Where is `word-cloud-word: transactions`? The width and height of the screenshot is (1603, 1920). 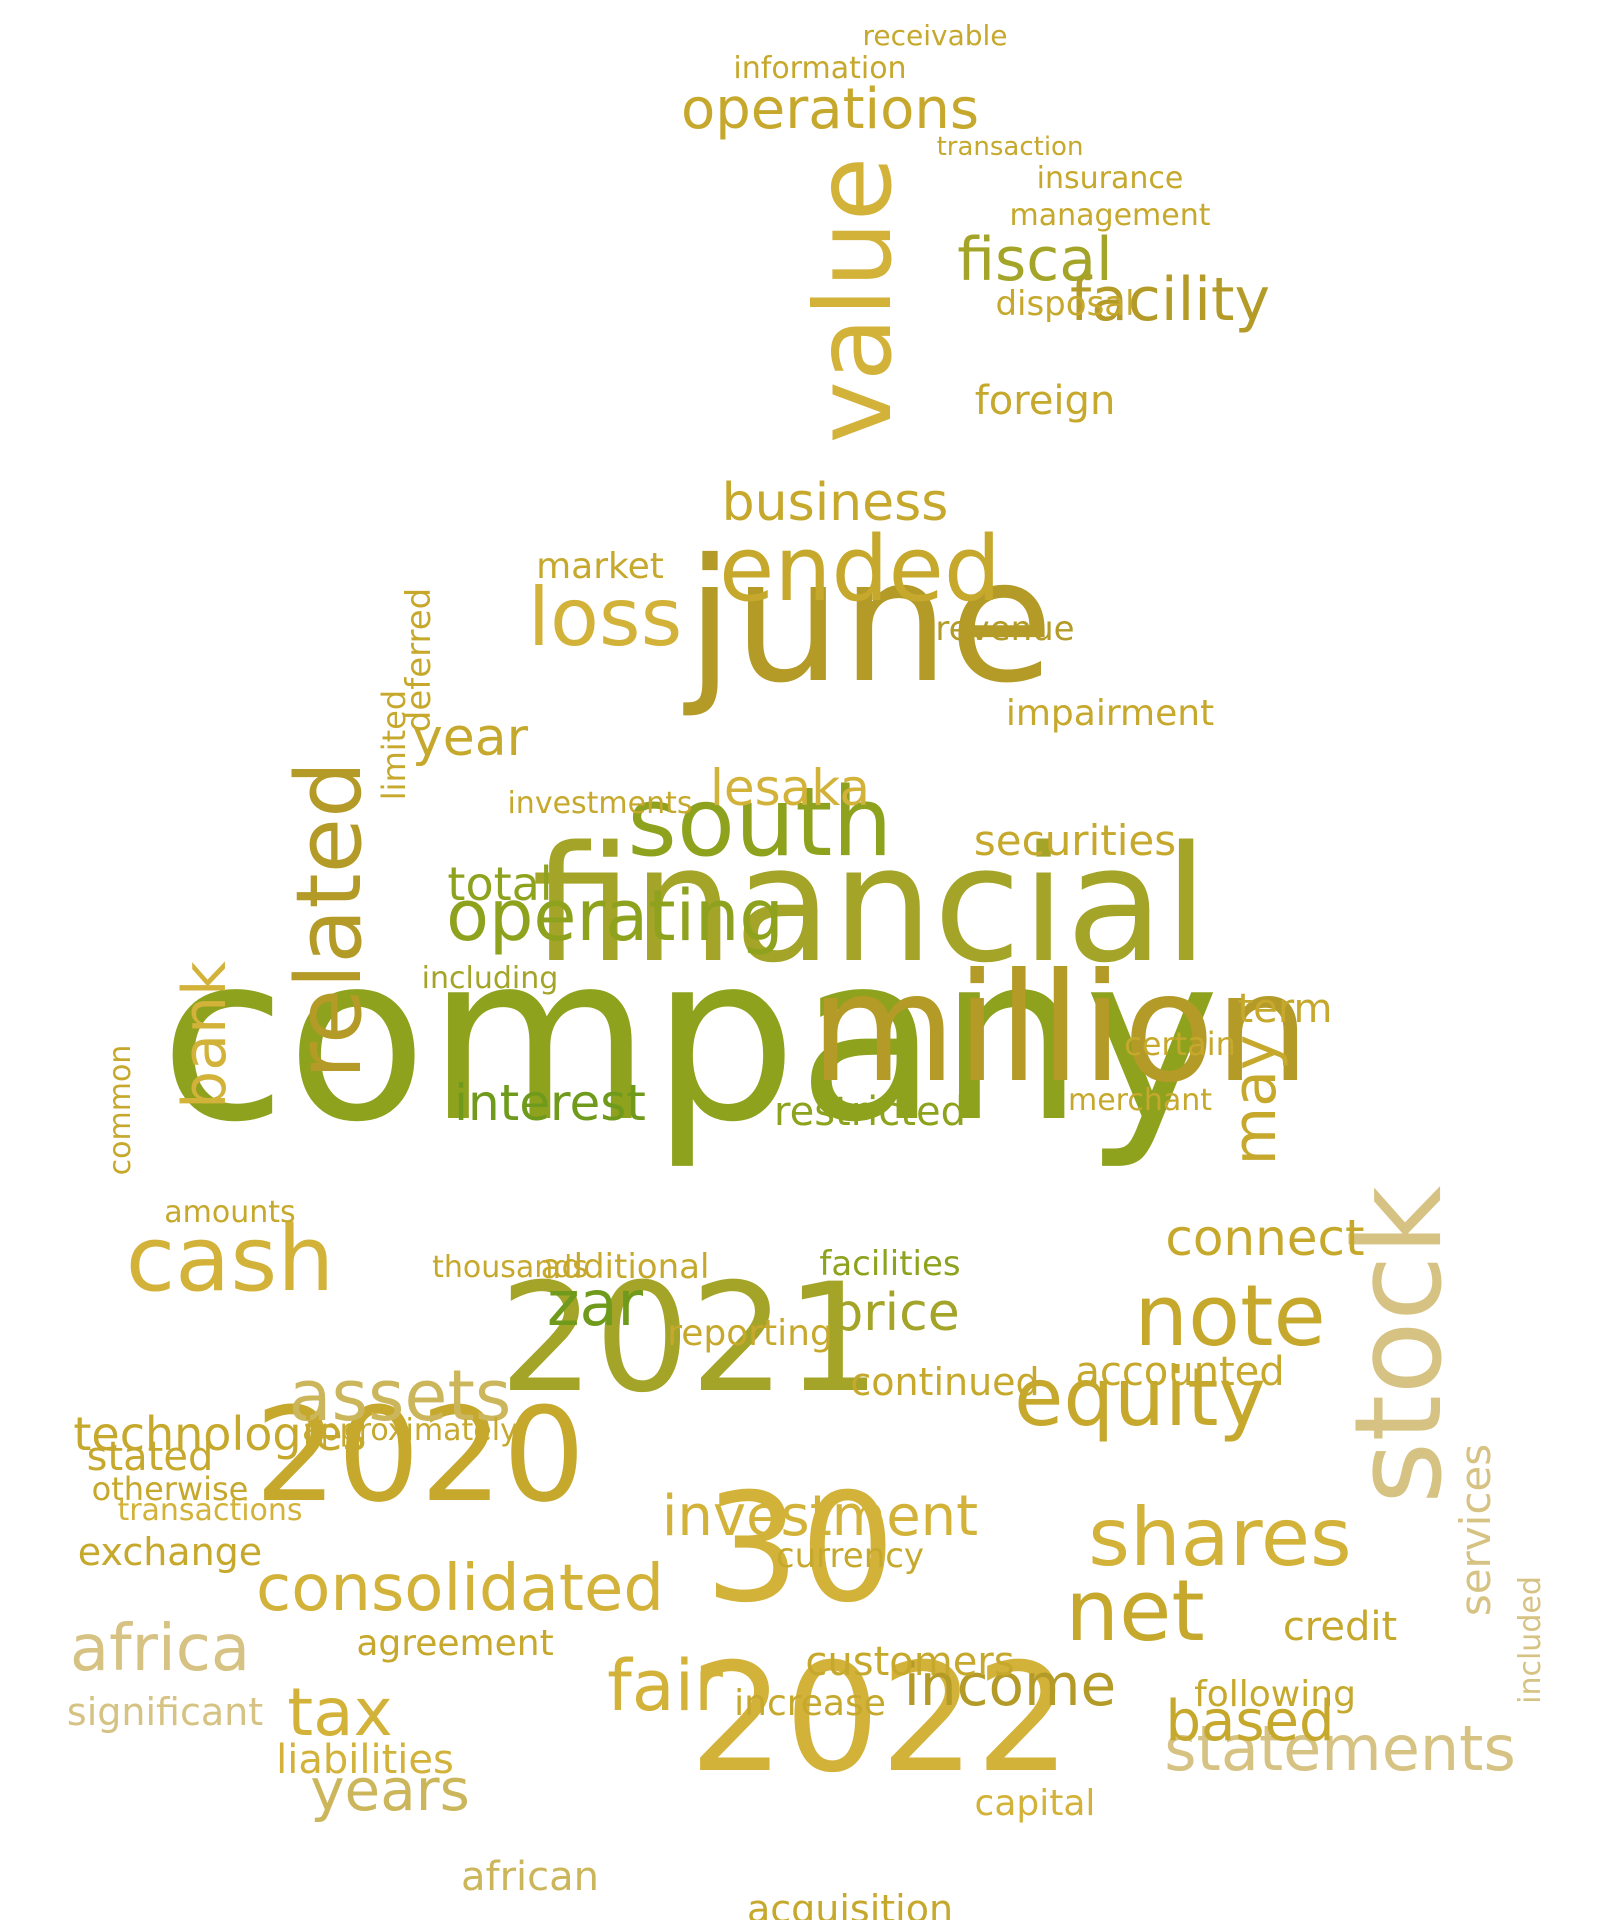
word-cloud-word: transactions is located at coordinates (209, 1510).